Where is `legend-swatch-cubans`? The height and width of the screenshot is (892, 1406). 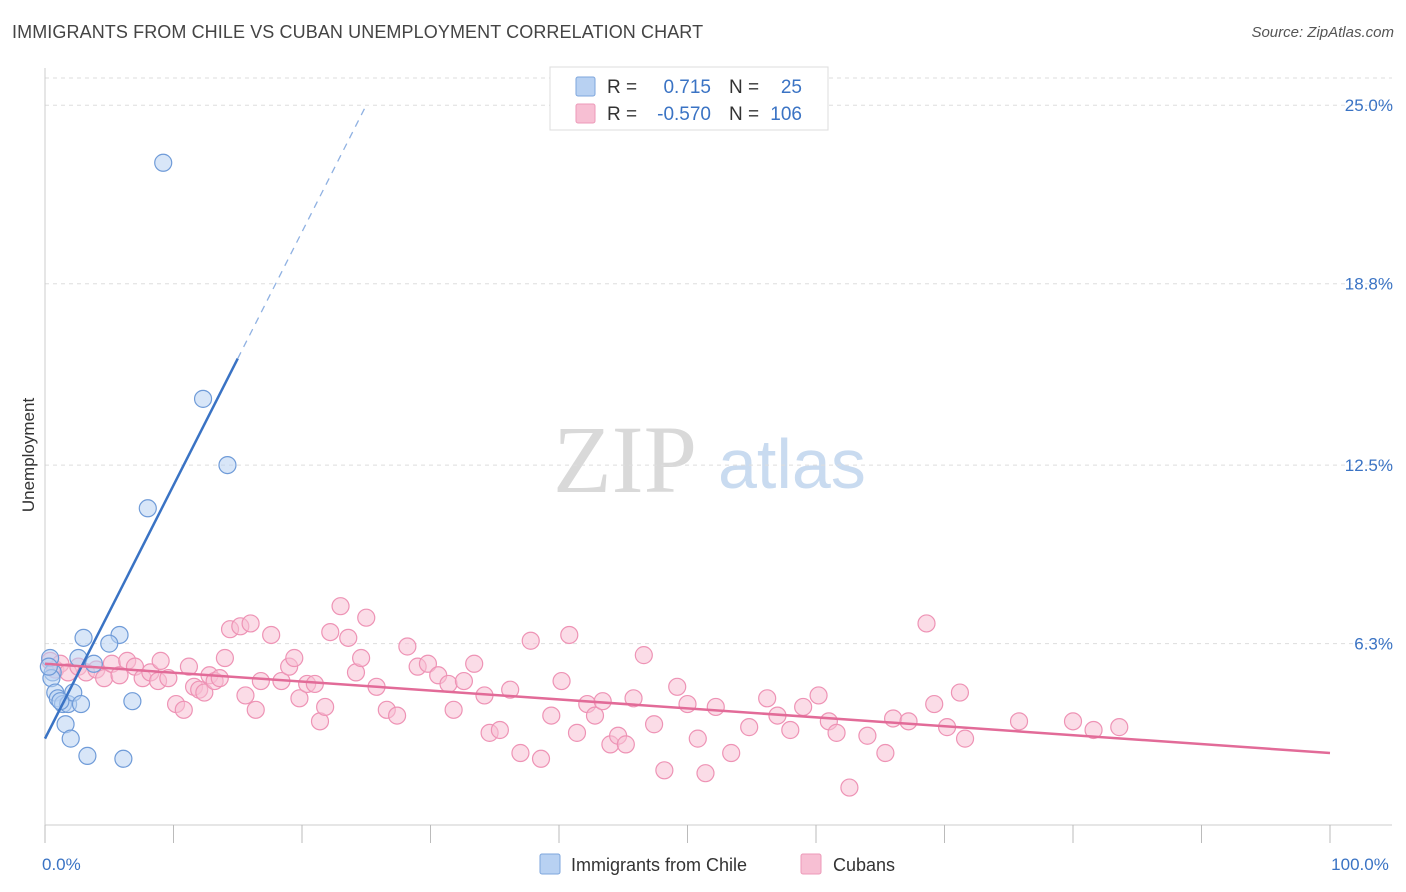
legend-swatch-cubans is located at coordinates (585, 113).